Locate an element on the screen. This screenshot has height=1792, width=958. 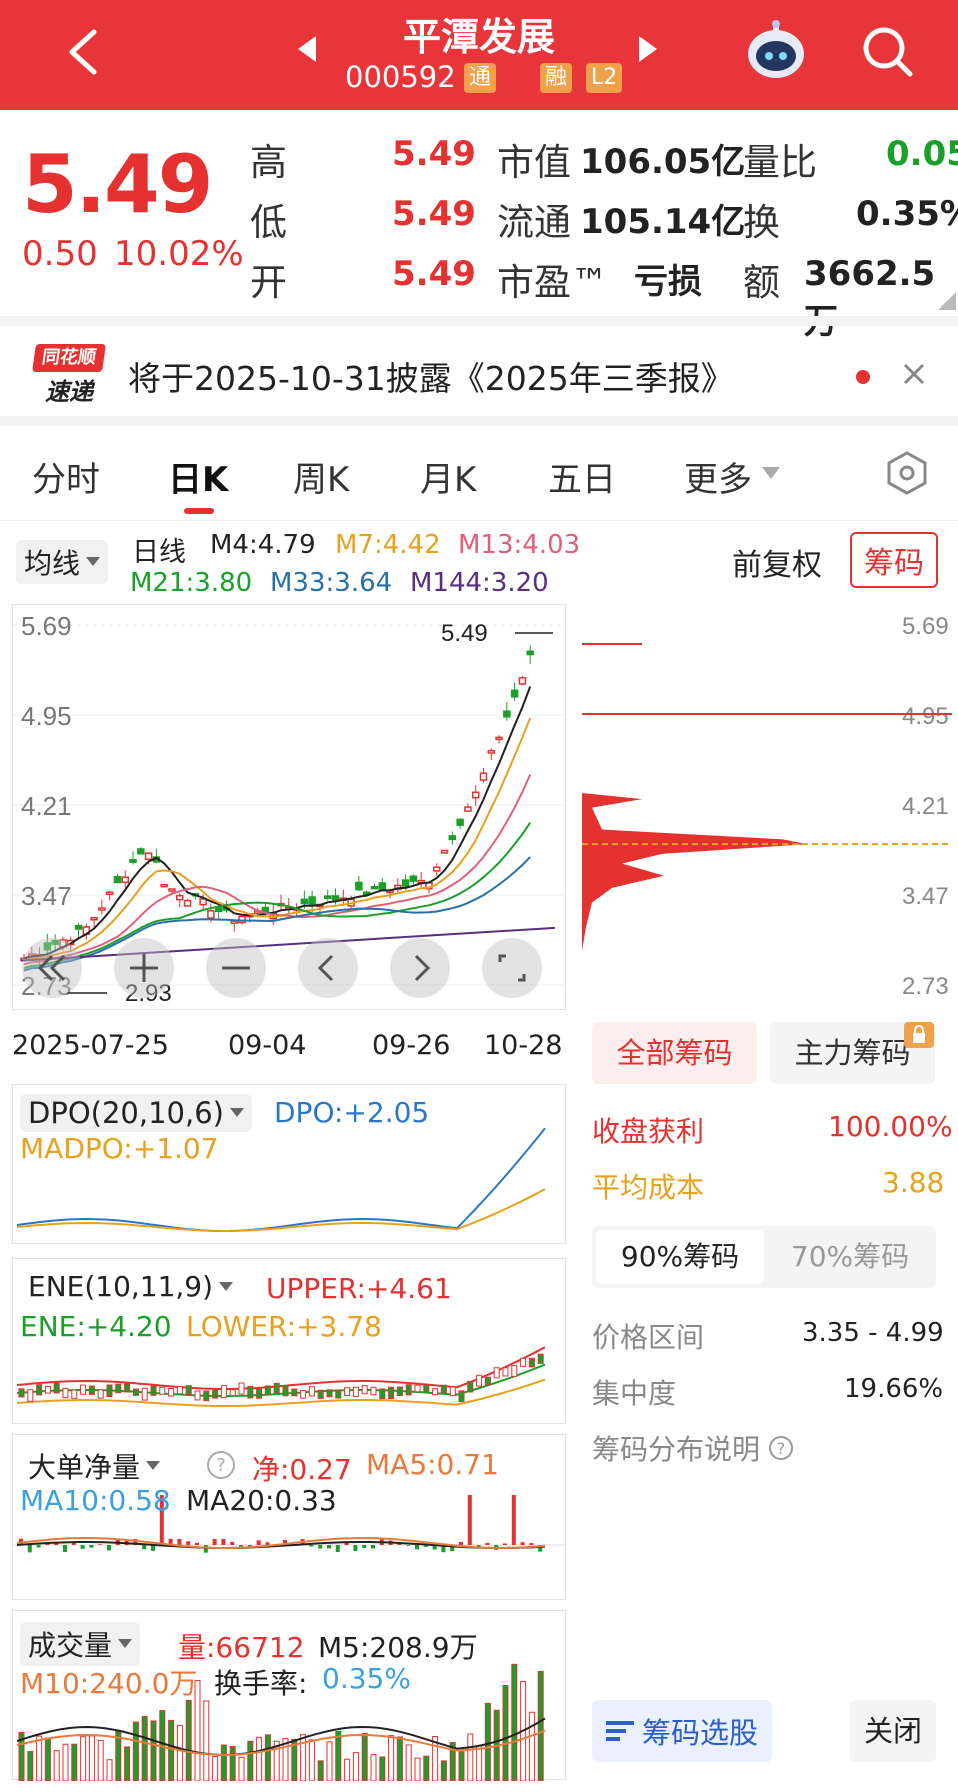
tab-five-day: 五日 is located at coordinates (582, 480).